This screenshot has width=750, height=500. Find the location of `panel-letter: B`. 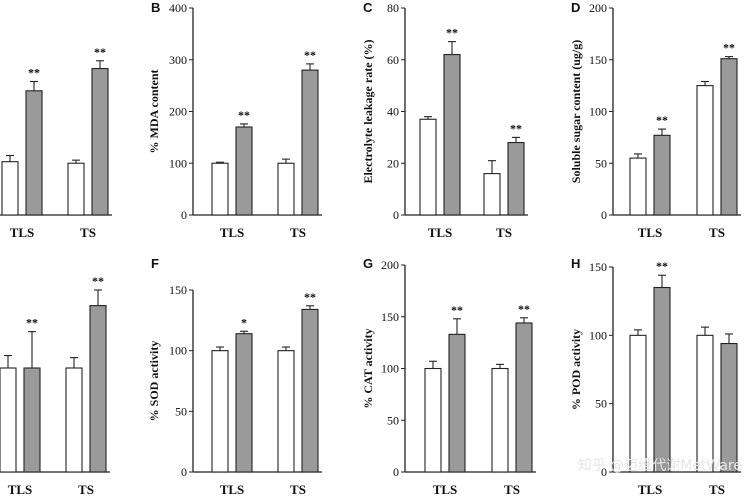

panel-letter: B is located at coordinates (155, 7).